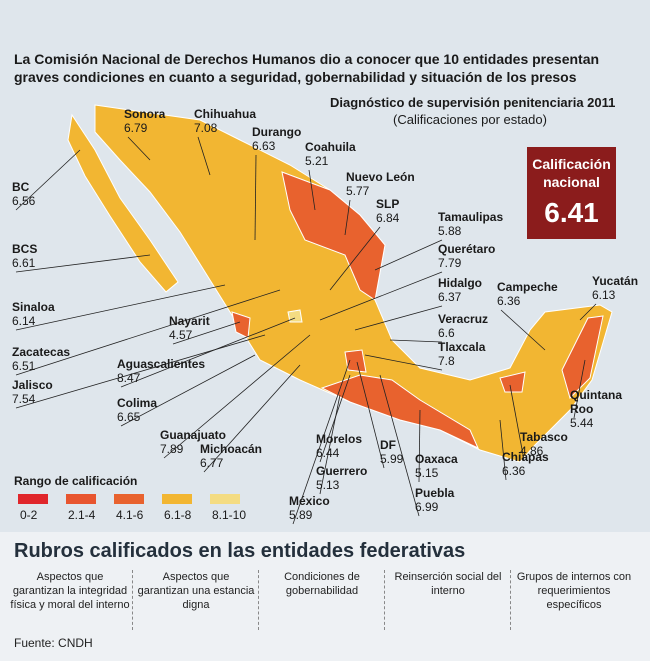 Image resolution: width=650 pixels, height=661 pixels. I want to click on national-value: 6.41, so click(571, 212).